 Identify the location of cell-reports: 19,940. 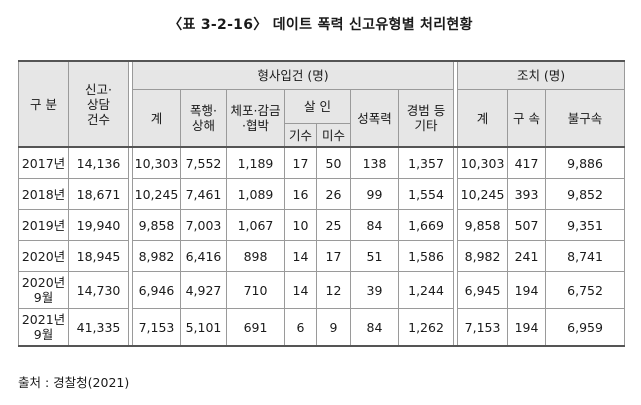
(98, 225).